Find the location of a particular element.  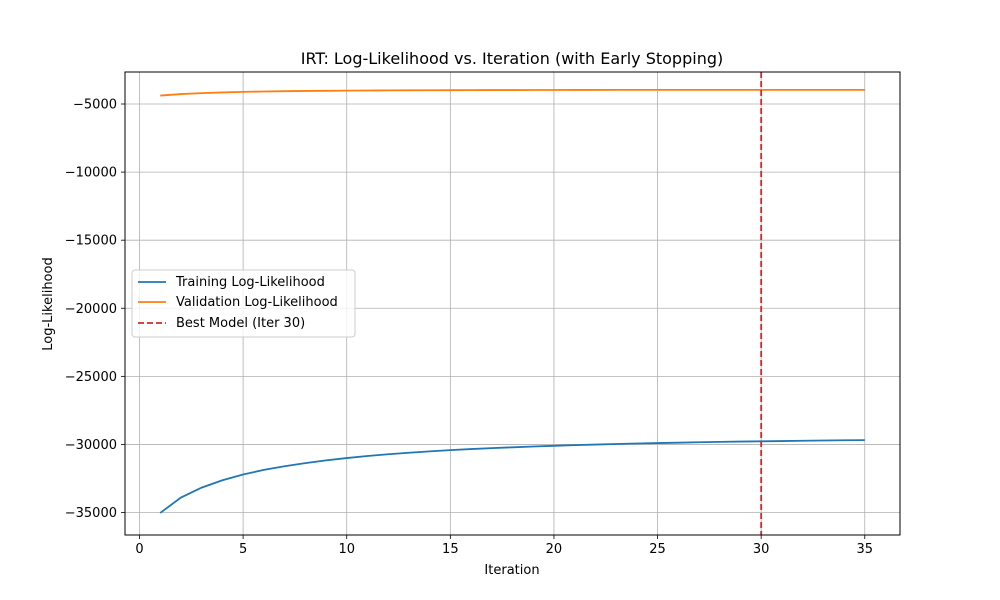

y-tick-label: −35000 is located at coordinates (91, 513).